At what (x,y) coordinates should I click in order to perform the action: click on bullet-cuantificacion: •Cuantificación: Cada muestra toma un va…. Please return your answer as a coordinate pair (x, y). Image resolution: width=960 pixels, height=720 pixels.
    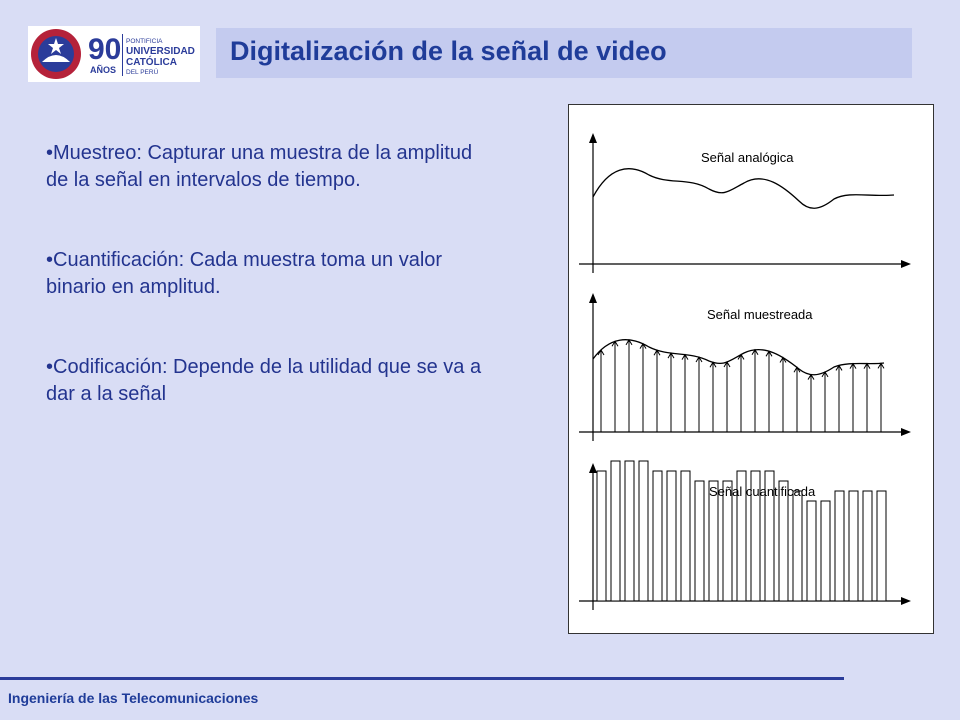
    Looking at the image, I should click on (244, 273).